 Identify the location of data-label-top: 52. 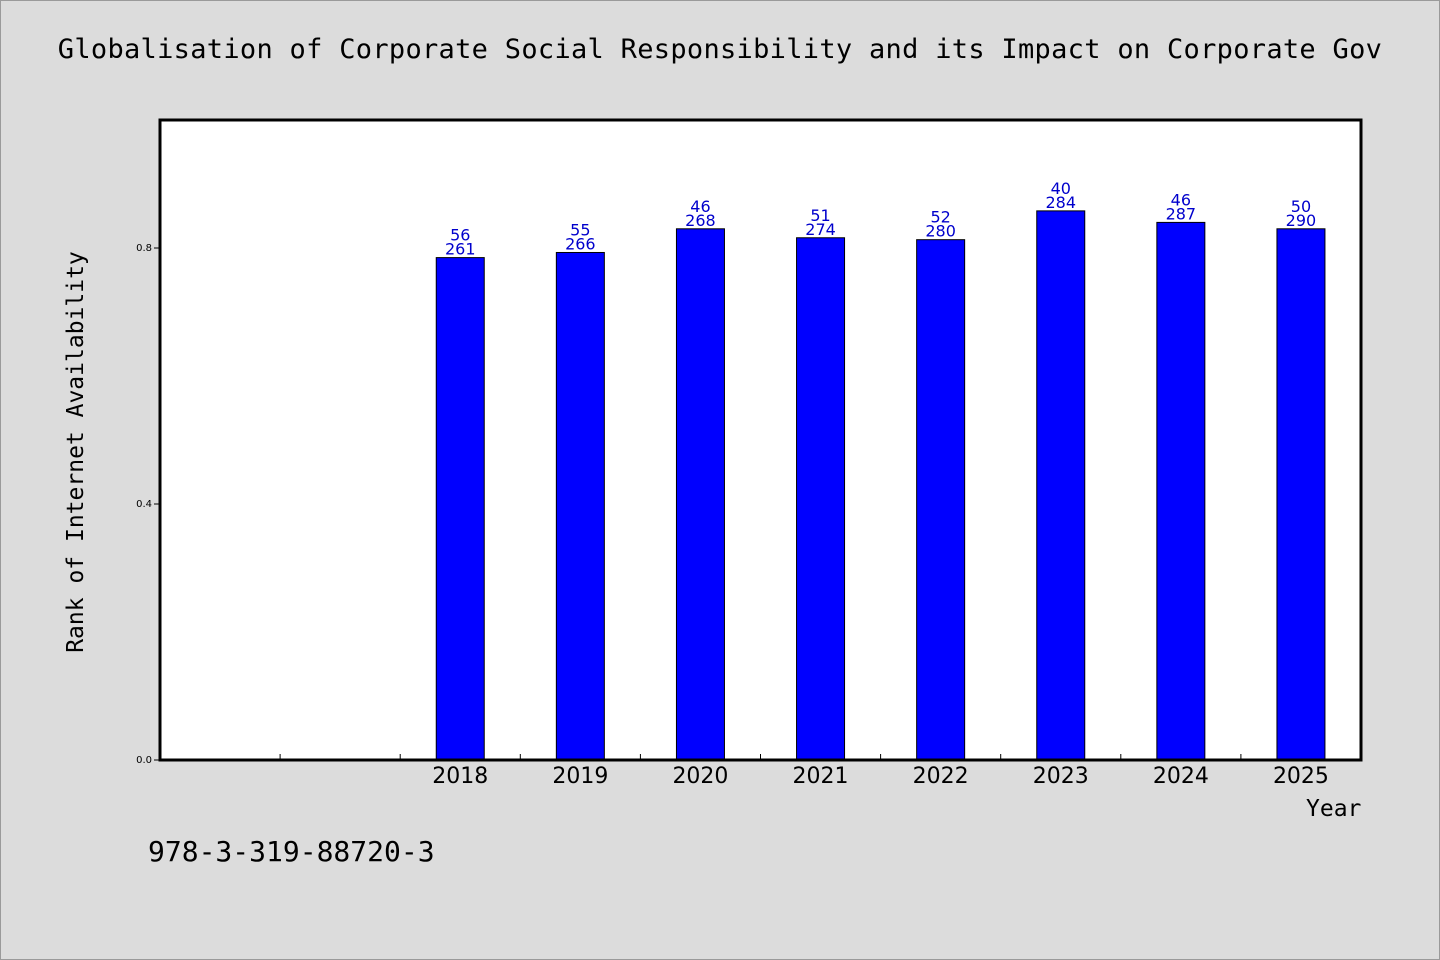
(940, 217).